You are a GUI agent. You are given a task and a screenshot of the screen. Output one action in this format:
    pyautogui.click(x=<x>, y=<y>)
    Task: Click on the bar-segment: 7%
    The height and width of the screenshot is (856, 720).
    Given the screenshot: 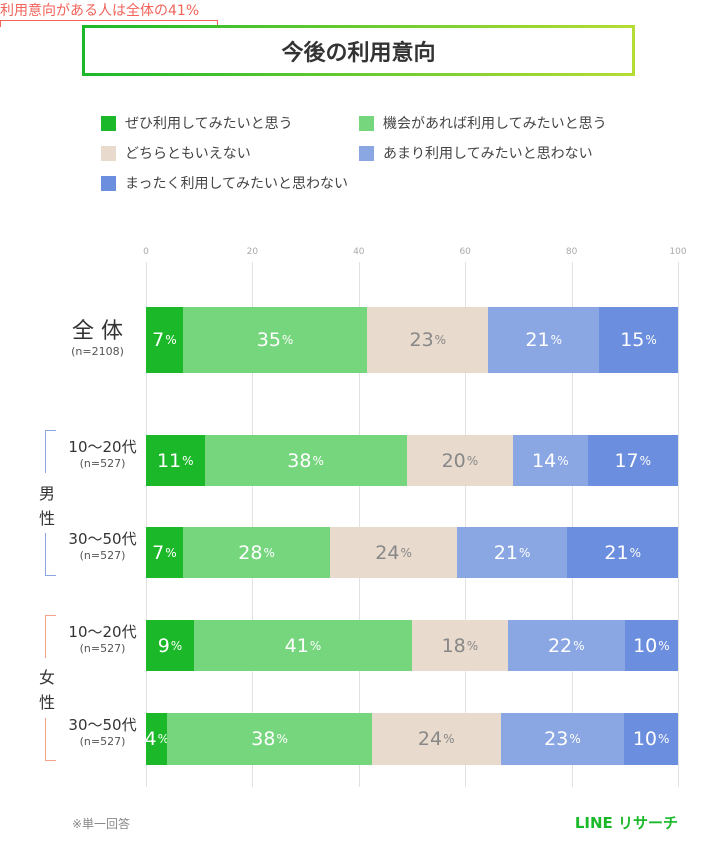 What is the action you would take?
    pyautogui.click(x=164, y=552)
    